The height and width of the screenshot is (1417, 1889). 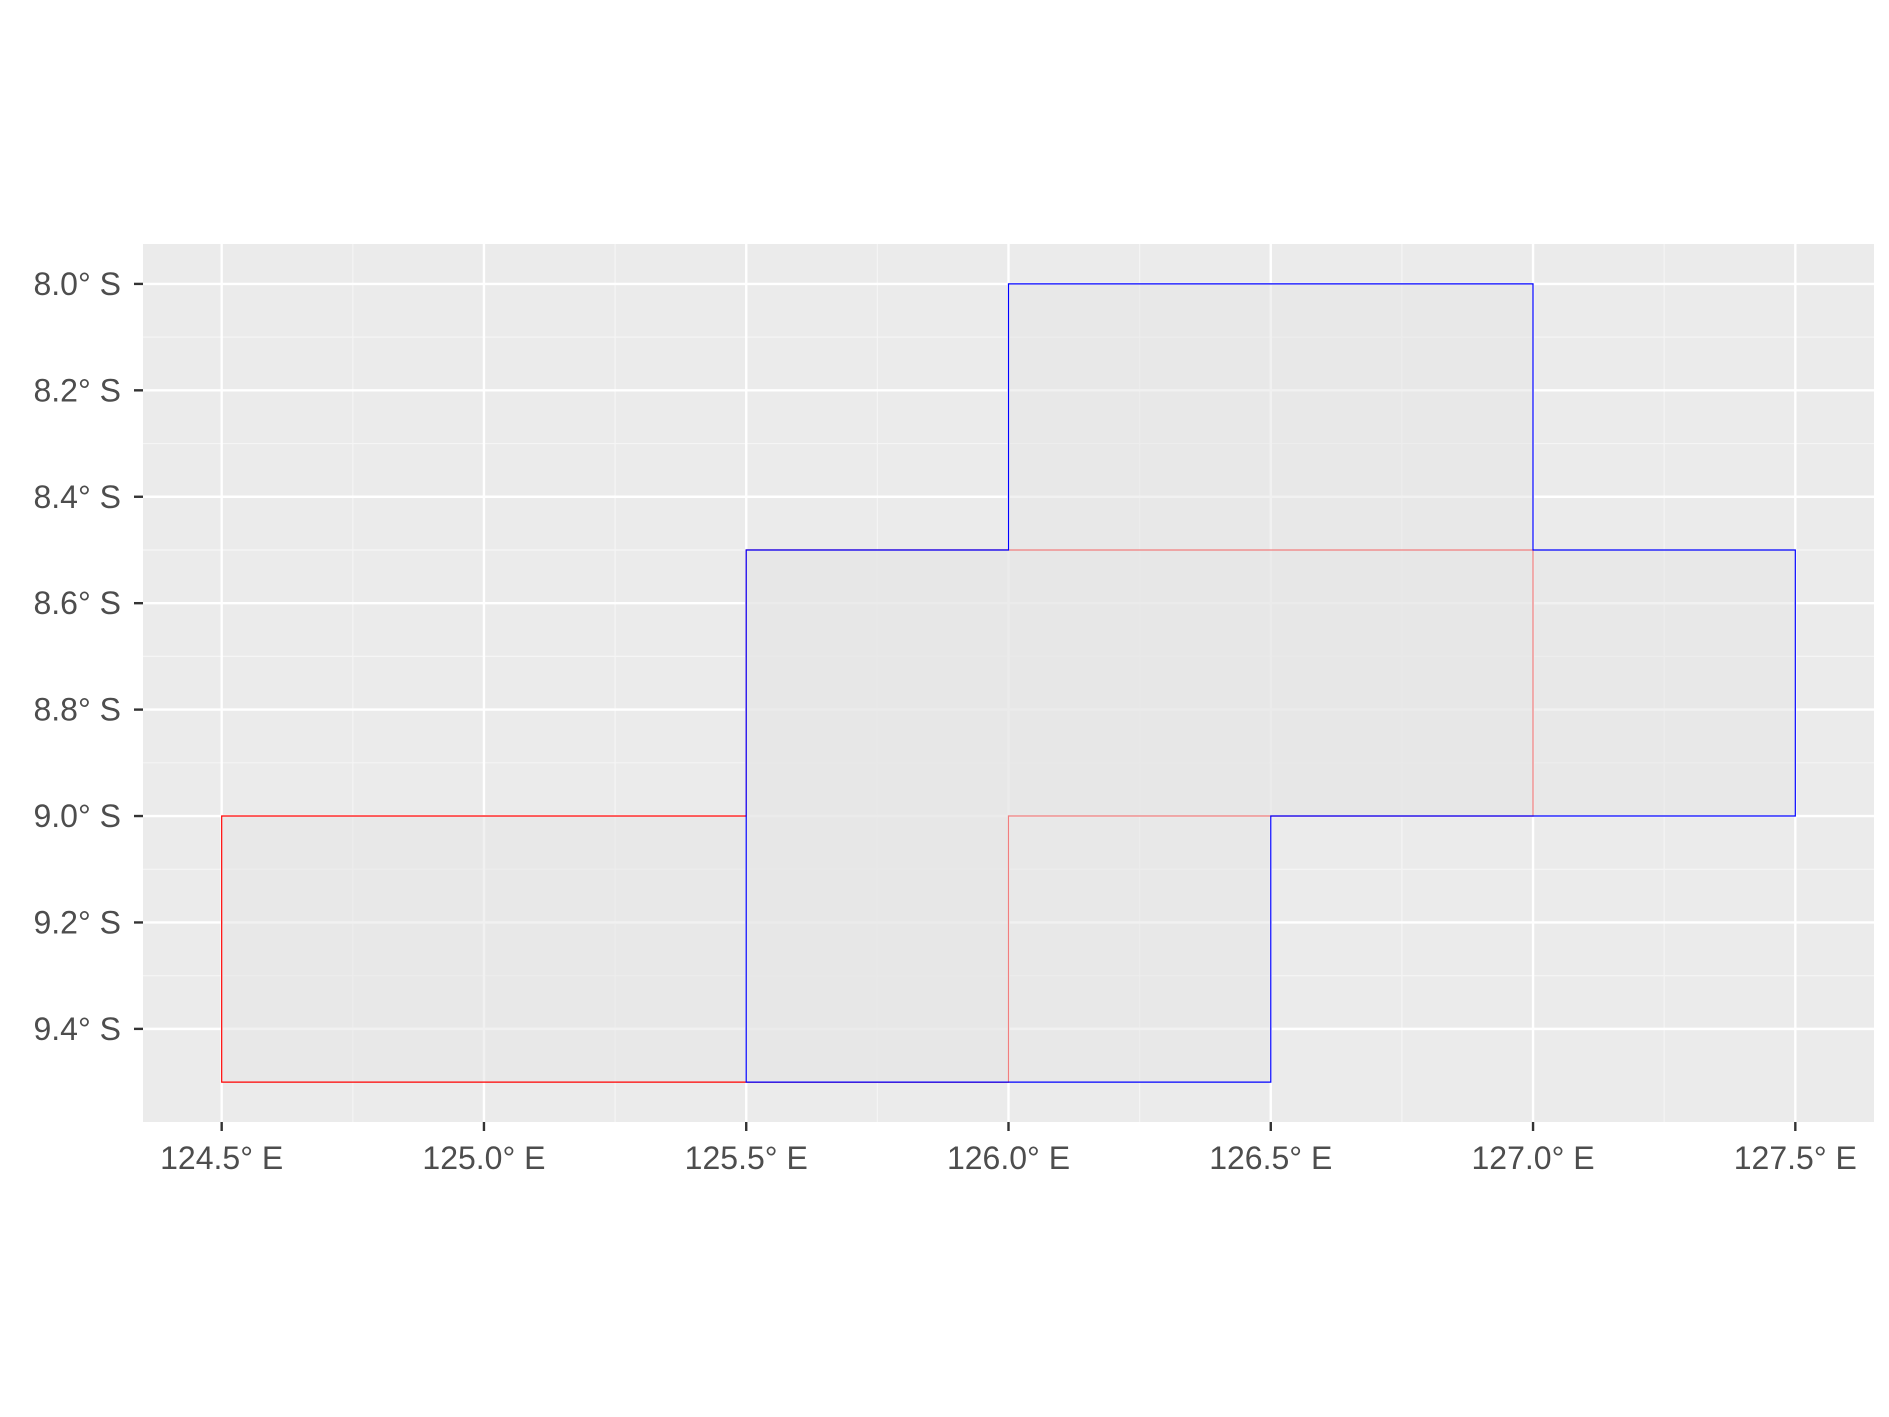 What do you see at coordinates (77, 390) in the screenshot?
I see `y-tick-label: 8.2° S` at bounding box center [77, 390].